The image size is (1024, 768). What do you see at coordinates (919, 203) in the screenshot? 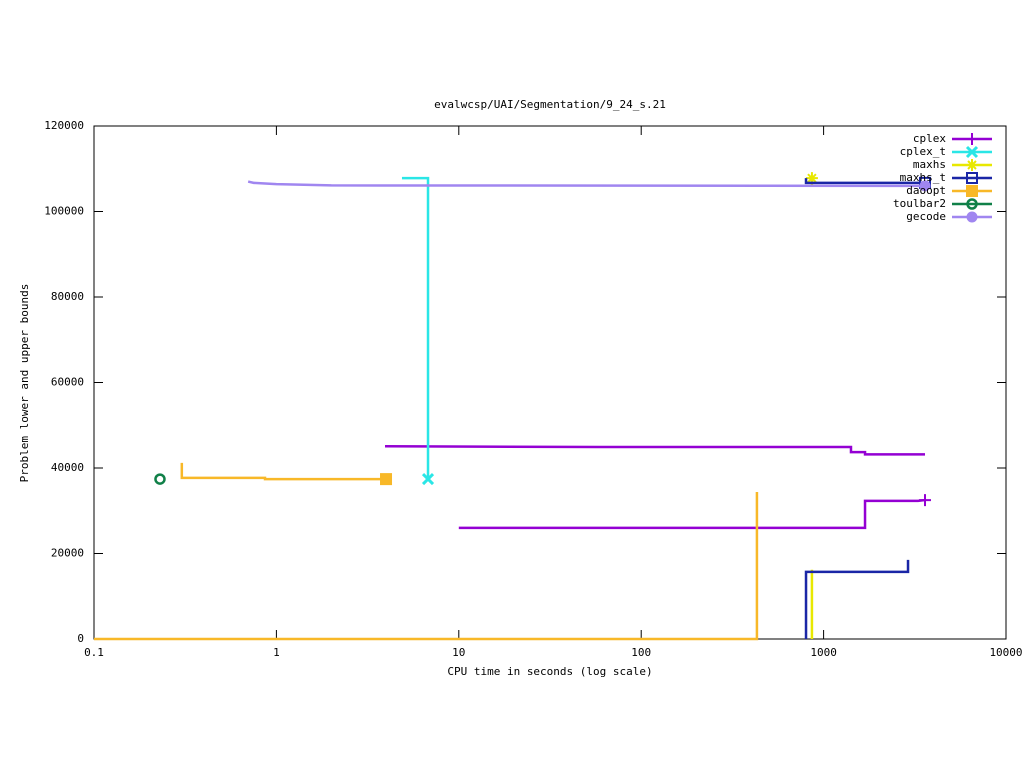
I see `legend-label: toulbar2` at bounding box center [919, 203].